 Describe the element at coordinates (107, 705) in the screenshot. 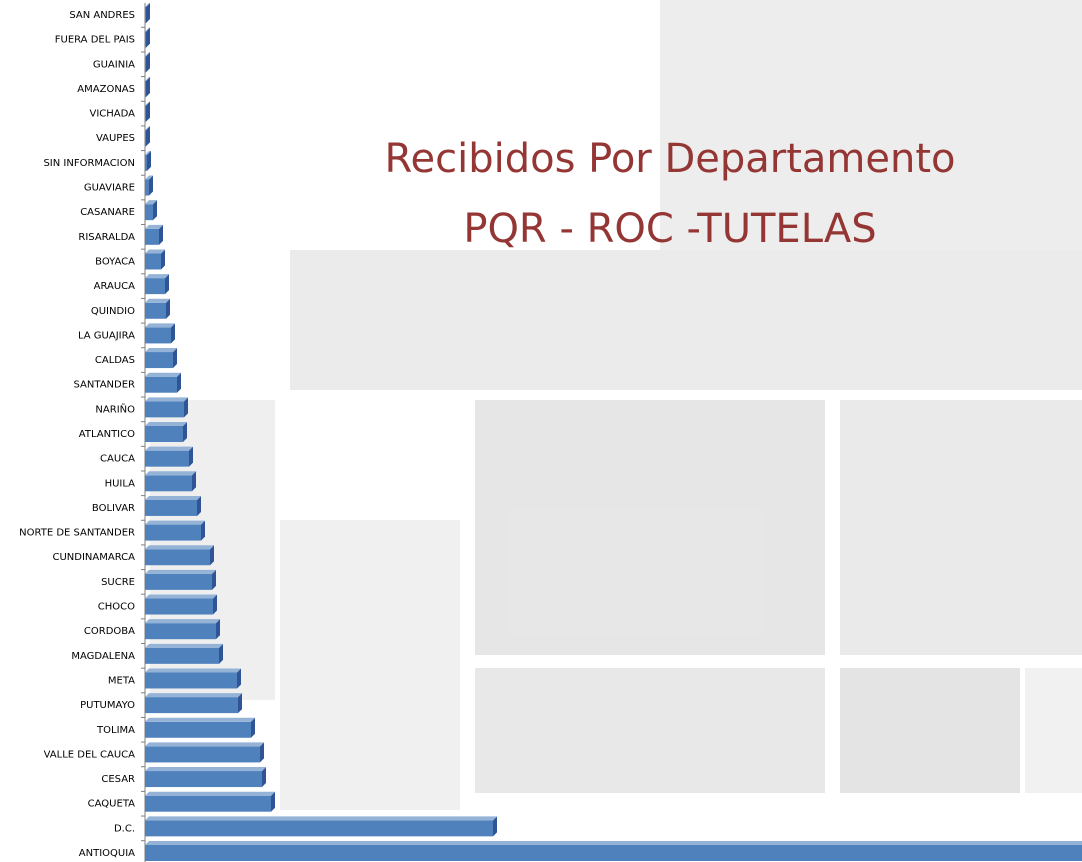

I see `y-tick-label: PUTUMAYO` at that location.